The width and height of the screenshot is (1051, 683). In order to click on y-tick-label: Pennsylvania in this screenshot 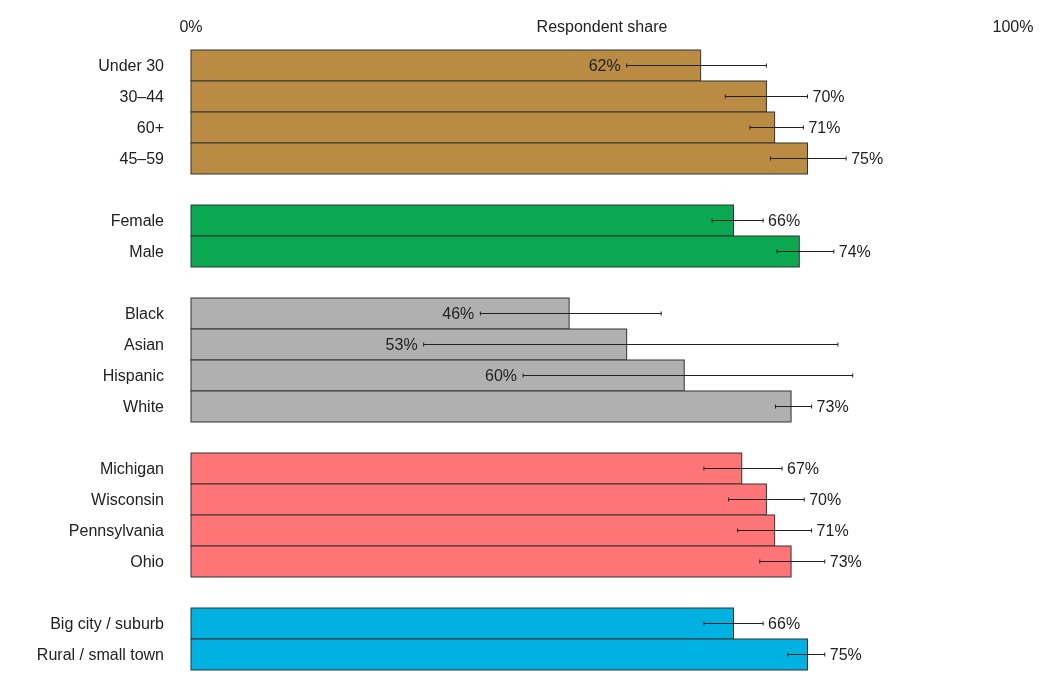, I will do `click(116, 531)`.